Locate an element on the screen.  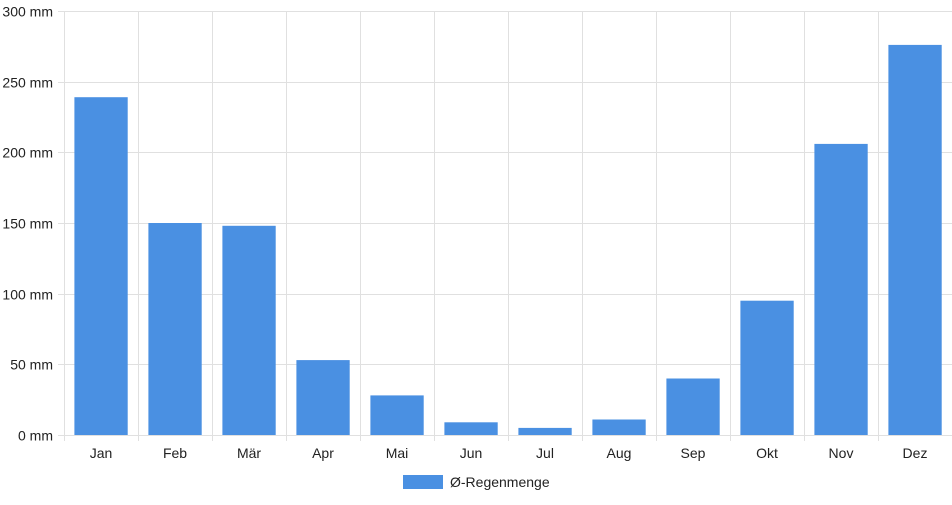
x-axis: Jan Feb Mär Apr Mai Jun Jul Aug Sep Okt Nov Dez is located at coordinates (509, 453).